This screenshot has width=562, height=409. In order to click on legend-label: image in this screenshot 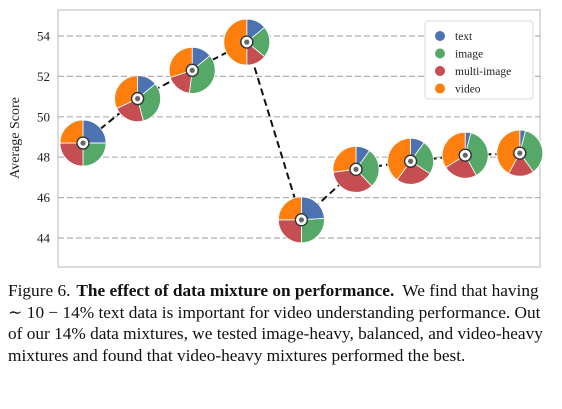, I will do `click(469, 55)`.